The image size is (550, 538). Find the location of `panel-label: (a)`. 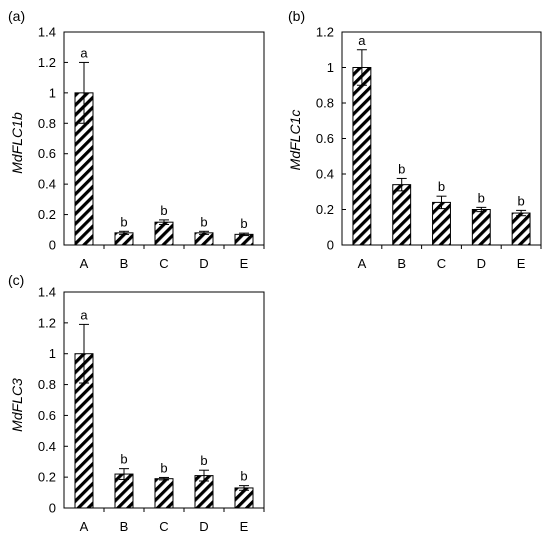

panel-label: (a) is located at coordinates (16, 16).